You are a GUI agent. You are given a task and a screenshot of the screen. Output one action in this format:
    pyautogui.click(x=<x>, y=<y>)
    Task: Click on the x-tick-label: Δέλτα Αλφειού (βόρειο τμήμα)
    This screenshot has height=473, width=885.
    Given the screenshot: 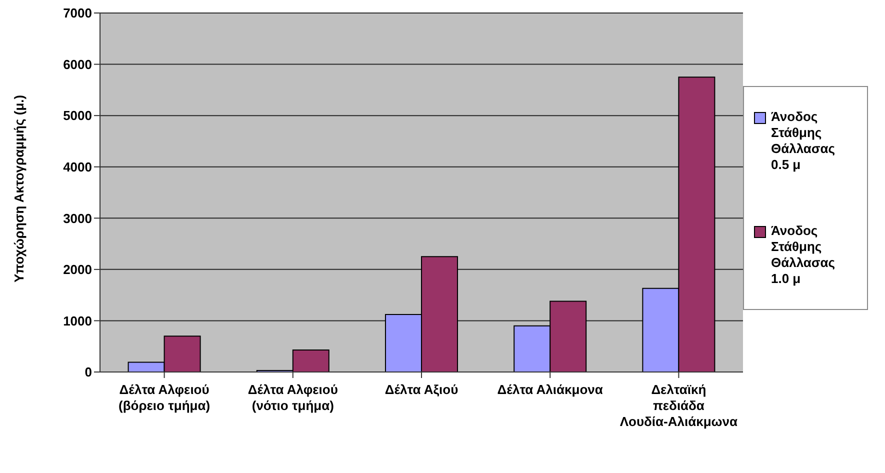 What is the action you would take?
    pyautogui.click(x=164, y=397)
    